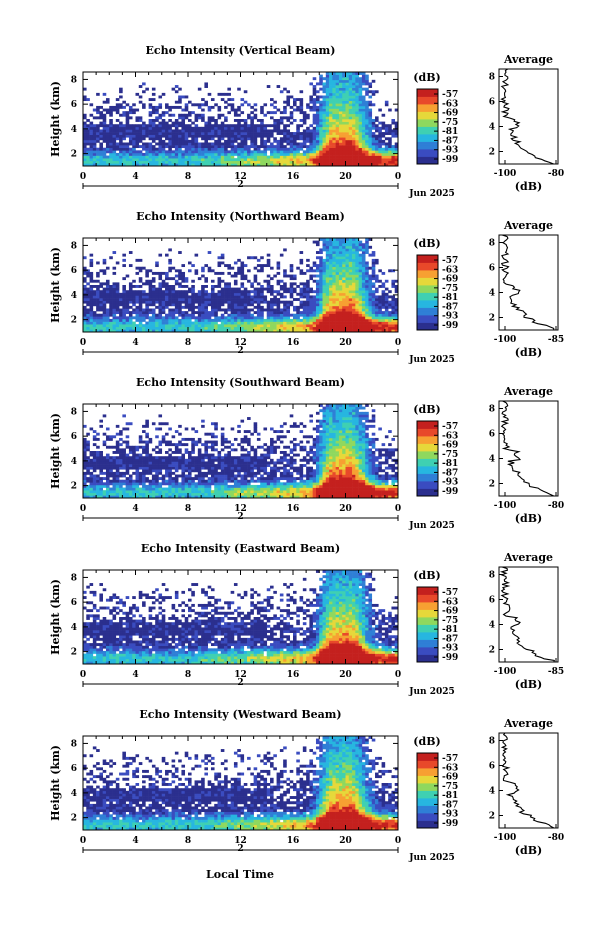 This screenshot has height=929, width=615. I want to click on echo-intensity-heatmap, so click(241, 119).